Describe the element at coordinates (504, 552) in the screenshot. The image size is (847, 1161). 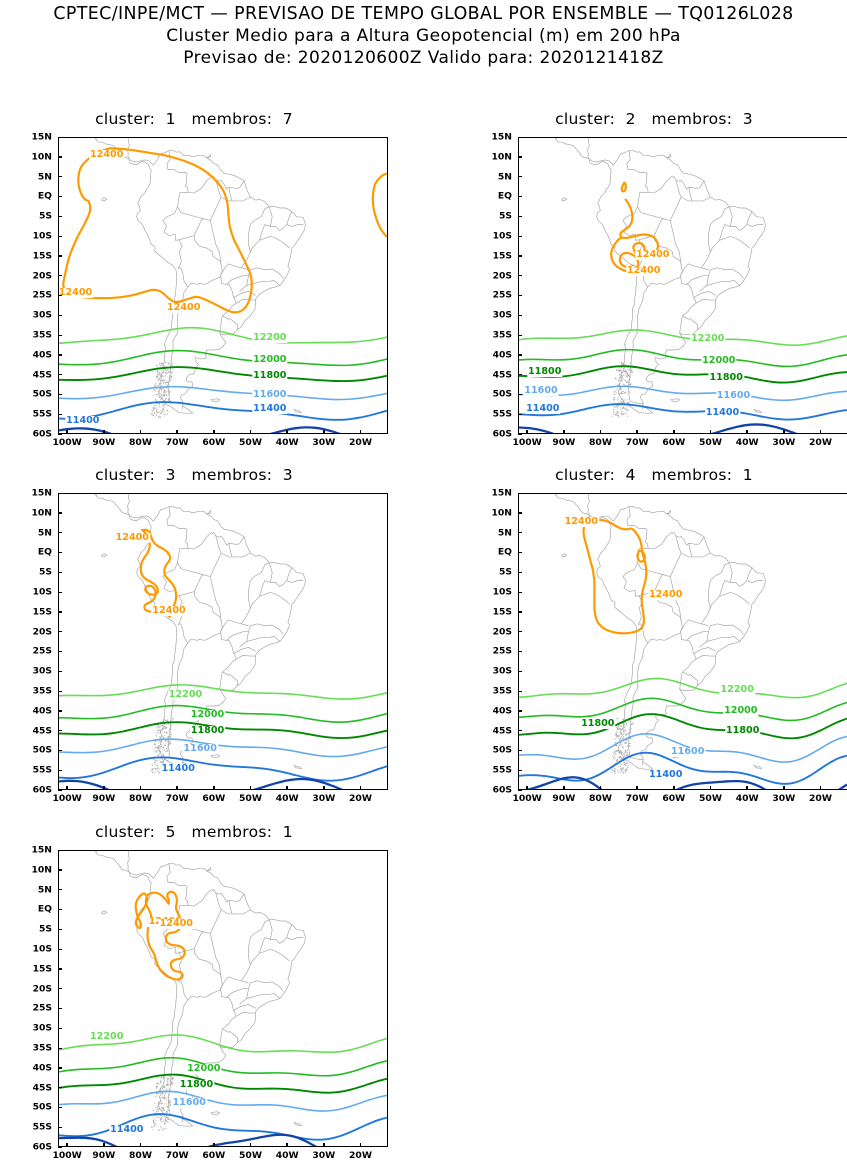
I see `y-axis-tick-label: EQ` at that location.